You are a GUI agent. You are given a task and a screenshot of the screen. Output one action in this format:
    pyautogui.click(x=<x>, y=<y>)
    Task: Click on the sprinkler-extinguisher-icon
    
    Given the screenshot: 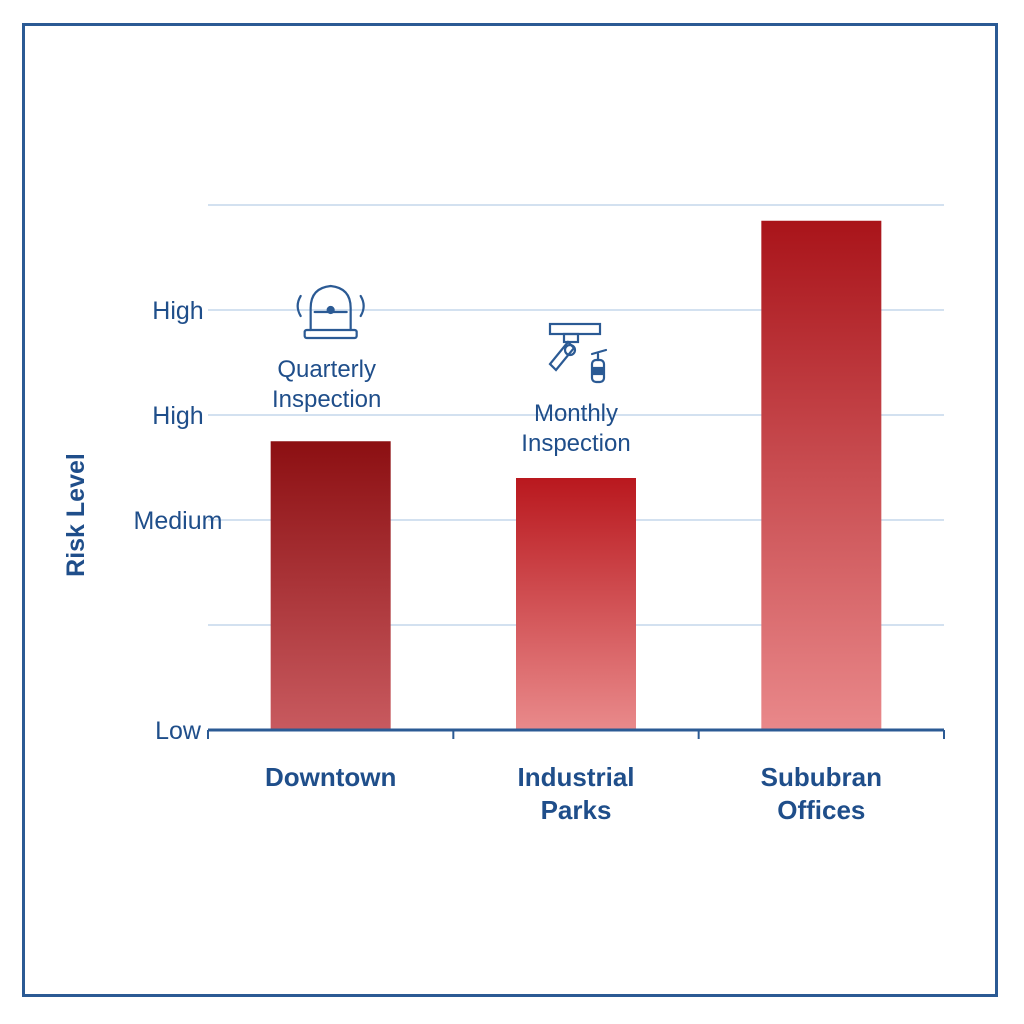 What is the action you would take?
    pyautogui.click(x=578, y=353)
    